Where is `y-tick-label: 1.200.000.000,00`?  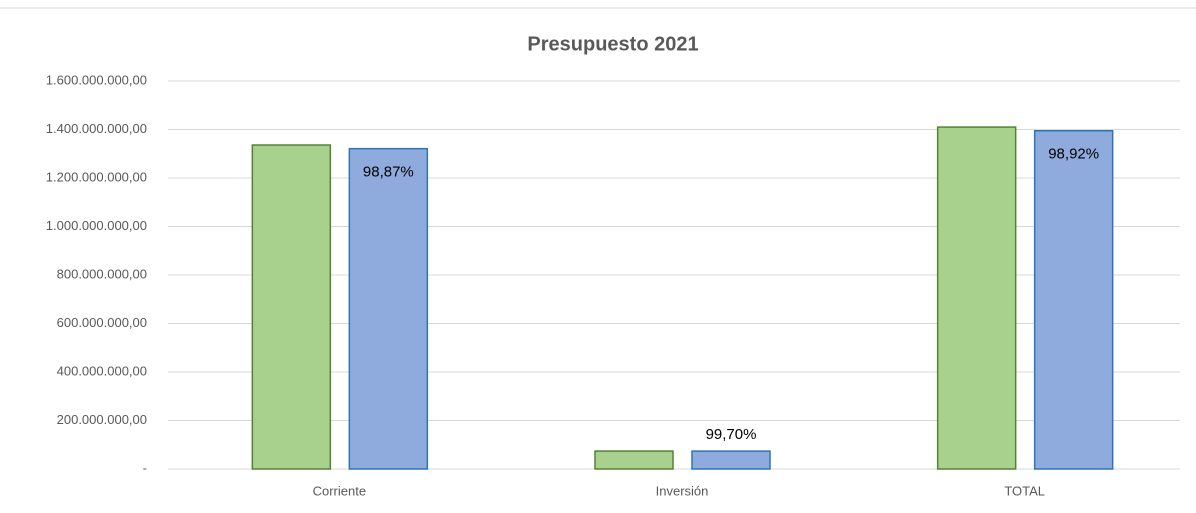
y-tick-label: 1.200.000.000,00 is located at coordinates (96, 176).